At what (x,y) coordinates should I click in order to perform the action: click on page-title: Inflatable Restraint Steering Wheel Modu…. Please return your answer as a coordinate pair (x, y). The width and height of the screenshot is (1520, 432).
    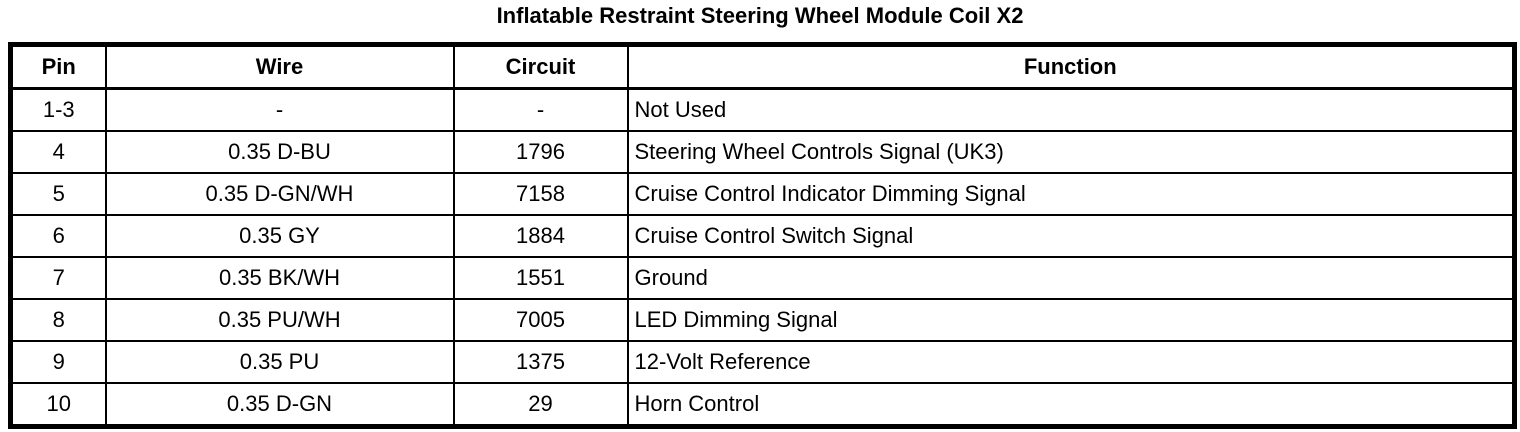
    Looking at the image, I should click on (760, 15).